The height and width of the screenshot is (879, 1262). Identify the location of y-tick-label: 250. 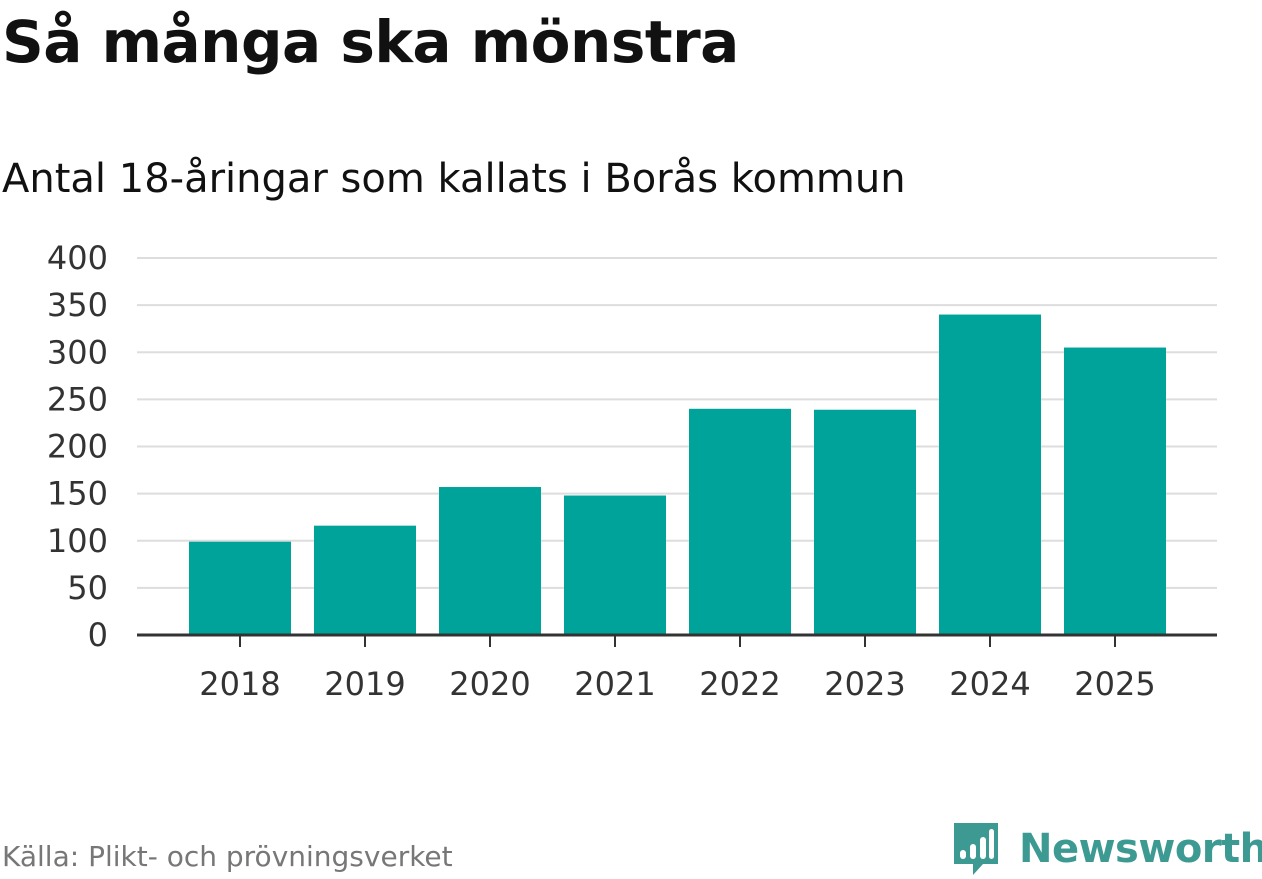
(77, 399).